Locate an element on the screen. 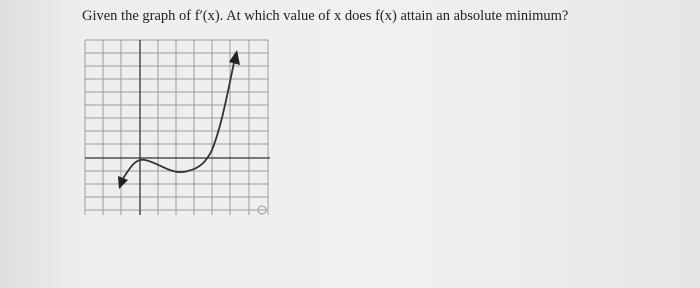 The width and height of the screenshot is (700, 288). left-arrow is located at coordinates (123, 182).